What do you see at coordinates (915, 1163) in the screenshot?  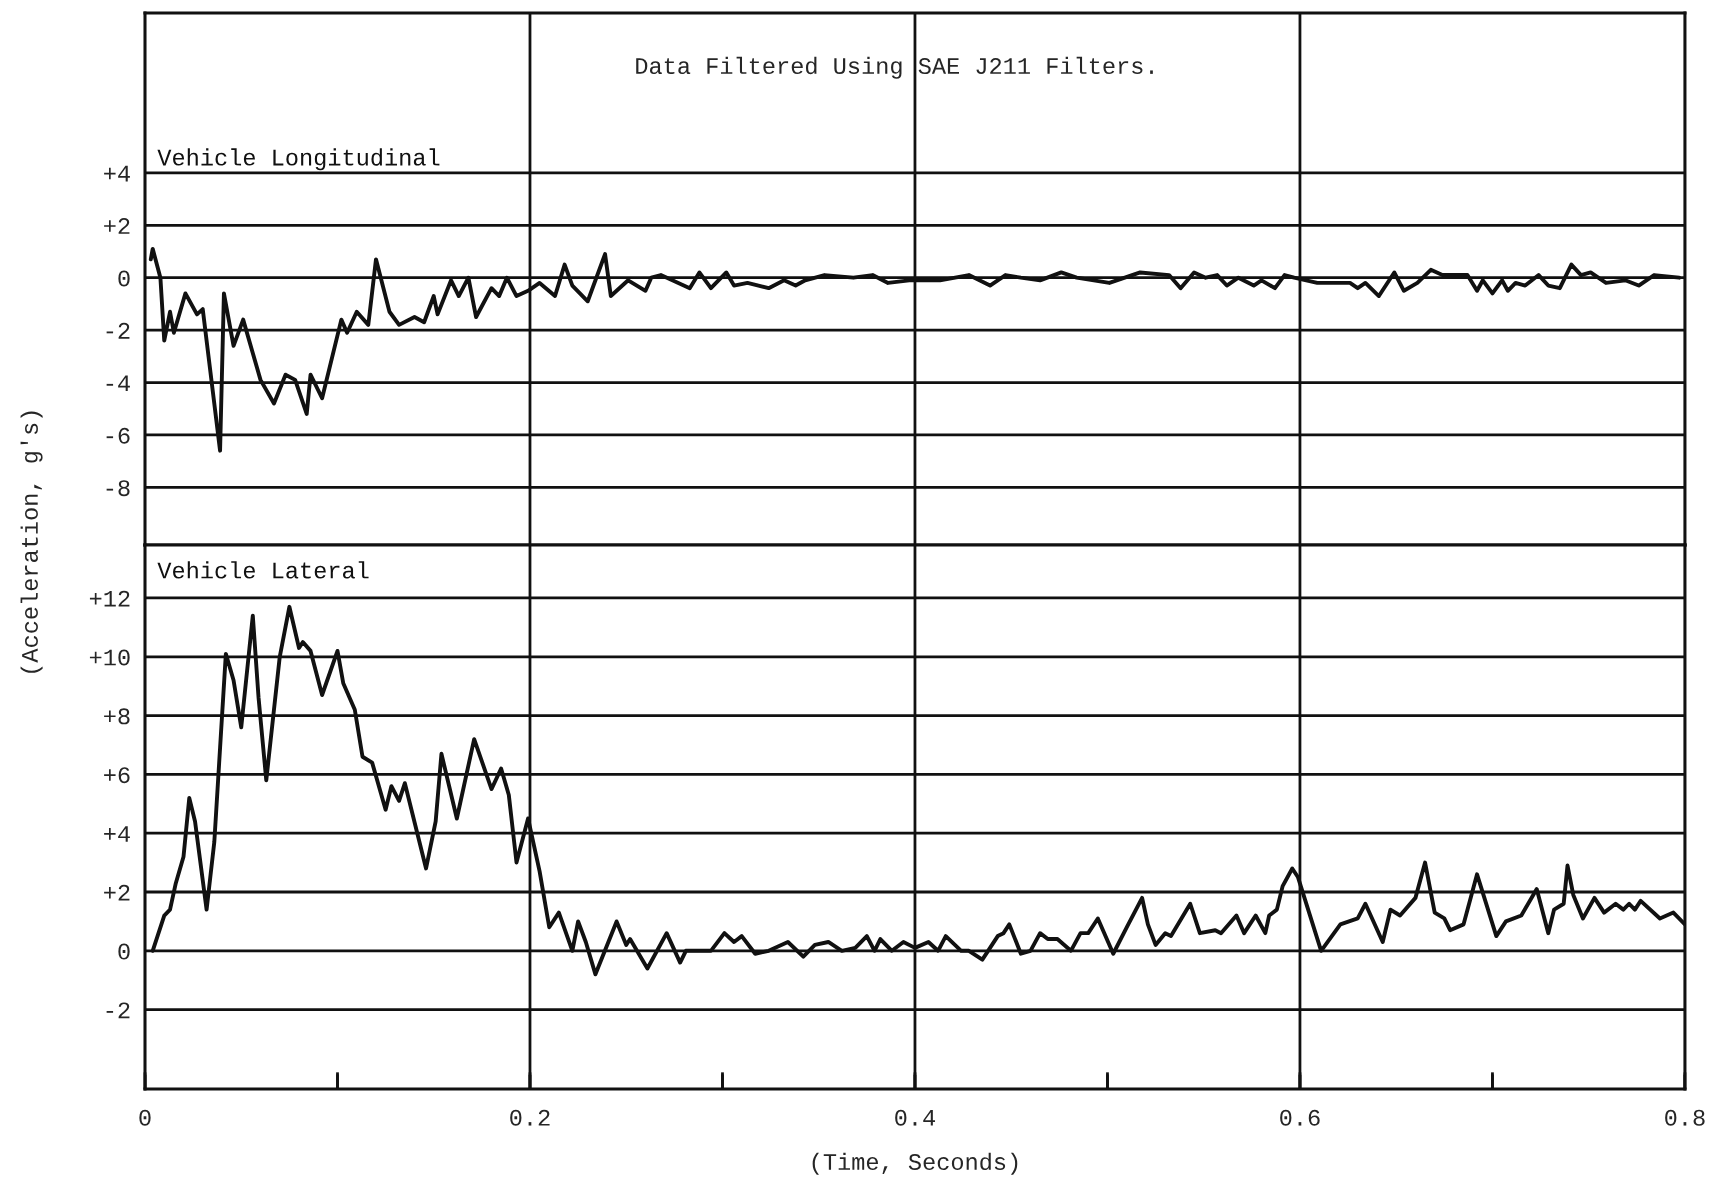 I see `x-axis-title: (Time, Seconds)` at bounding box center [915, 1163].